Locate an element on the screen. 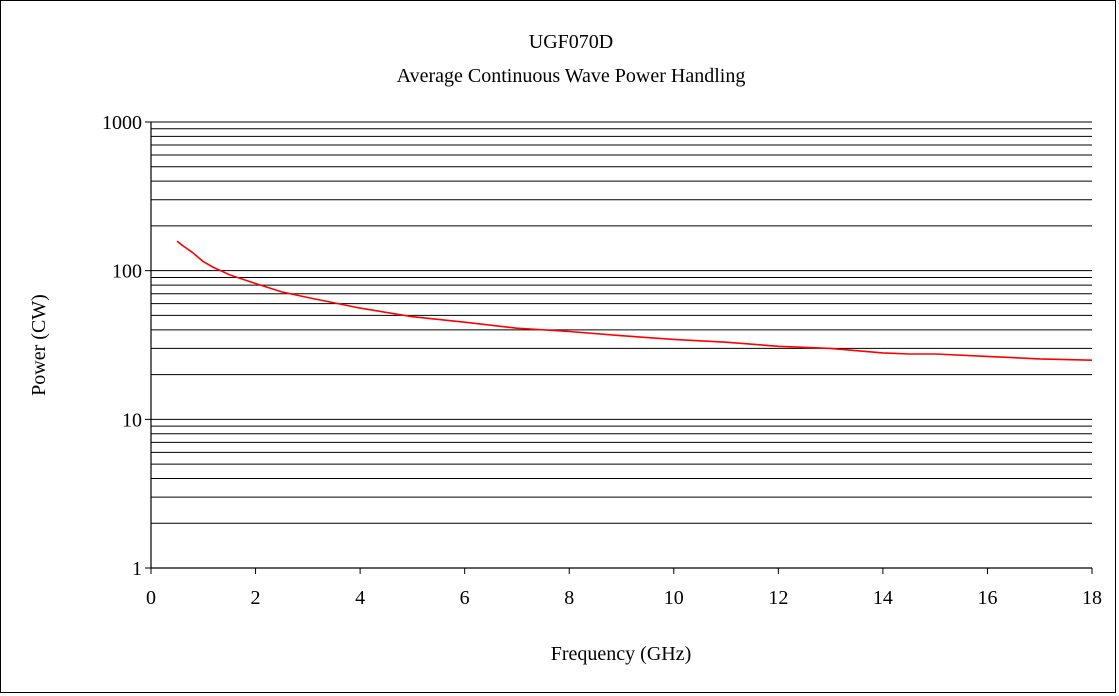 Image resolution: width=1119 pixels, height=696 pixels. x-tick-labels: 0 2 4 6 8 10 12 14 16 18 is located at coordinates (624, 598).